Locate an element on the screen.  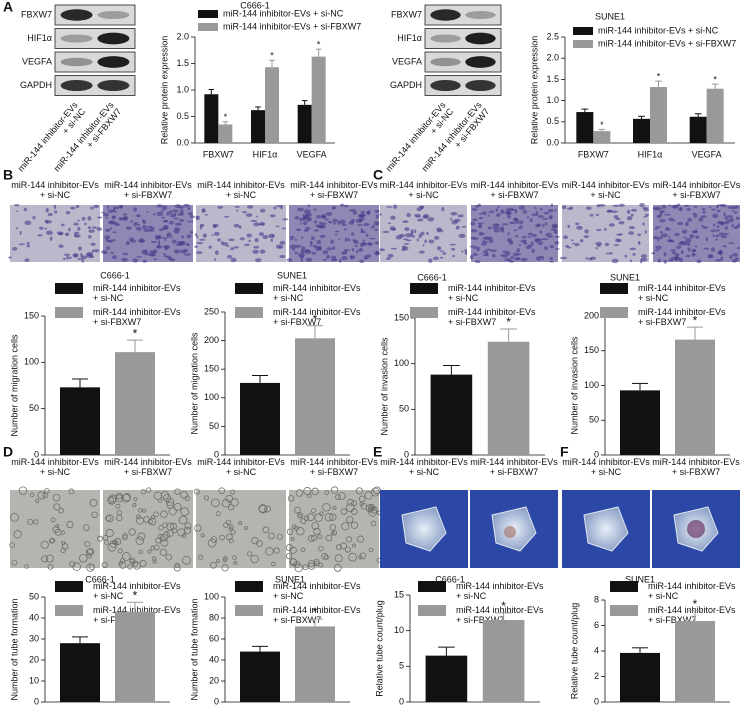
y-tick-label: 2 is located at coordinates (596, 676).